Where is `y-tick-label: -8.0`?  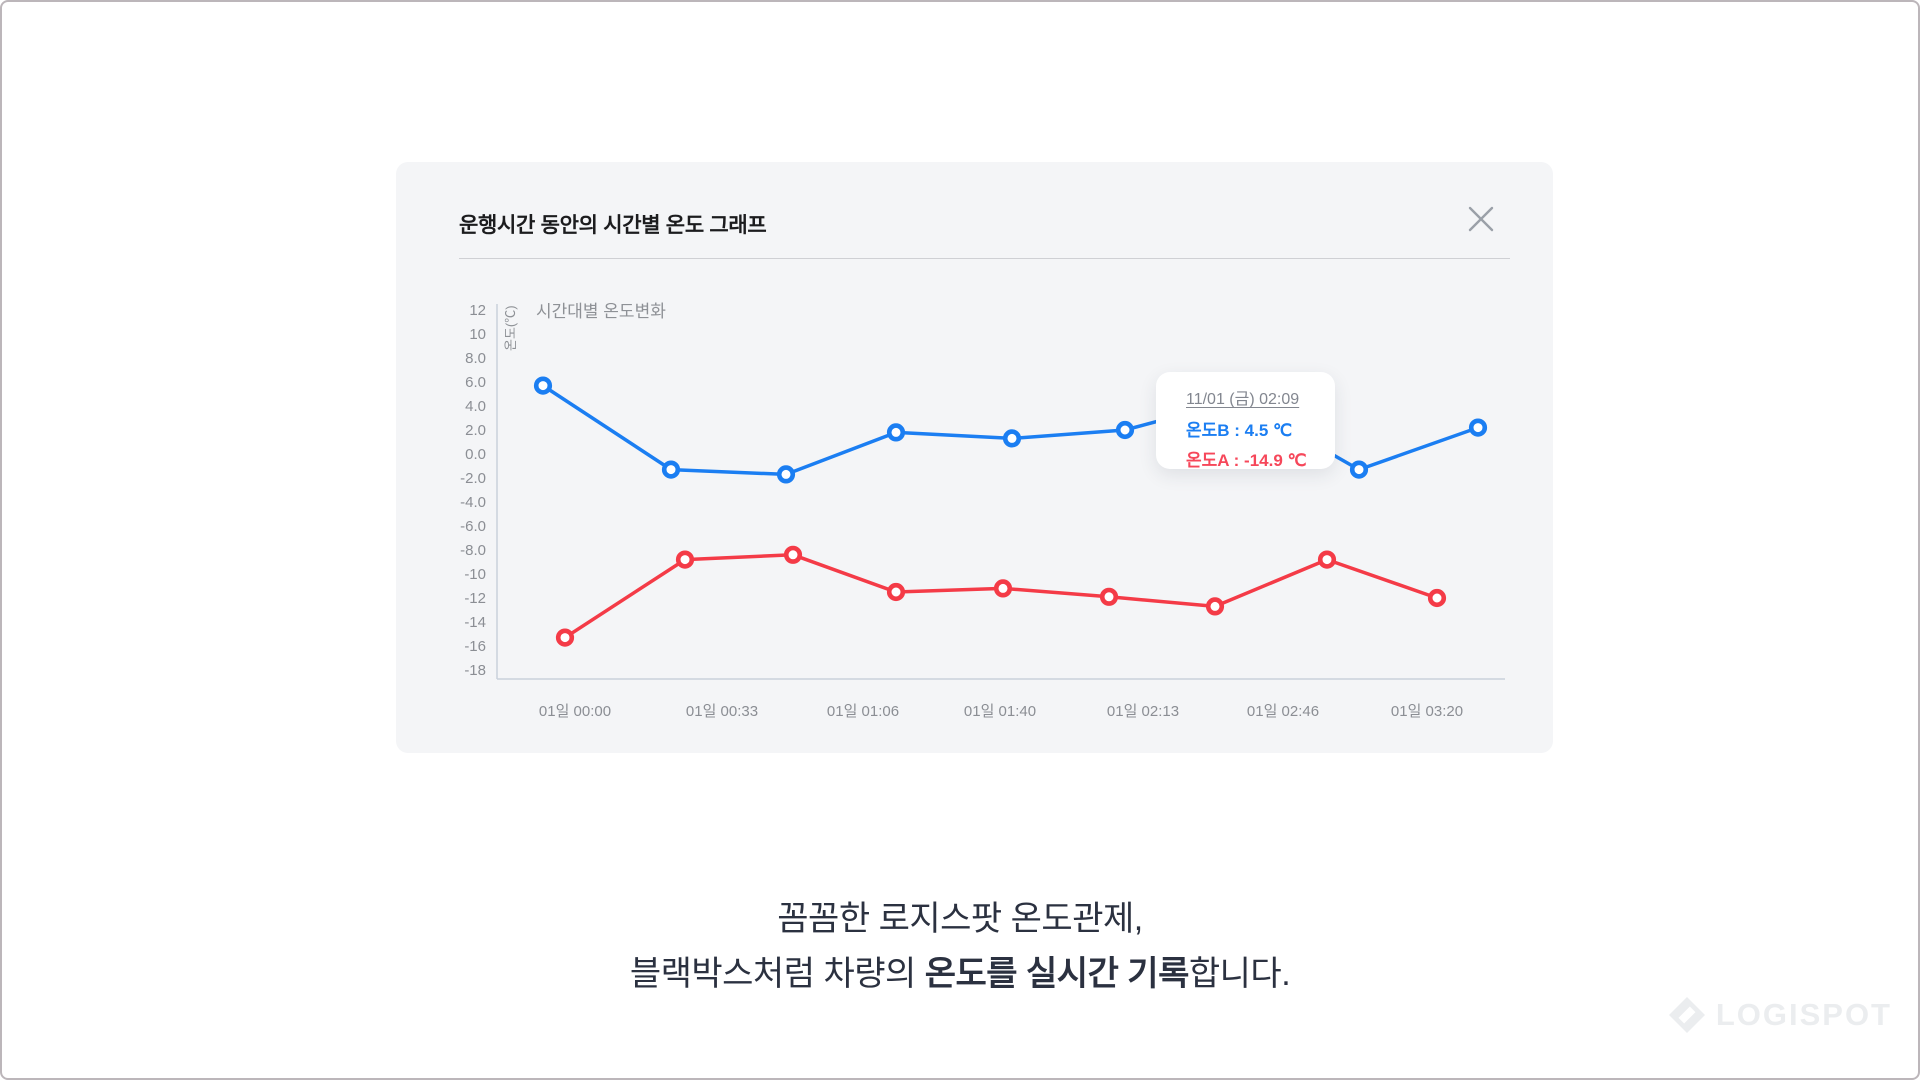
y-tick-label: -8.0 is located at coordinates (473, 550).